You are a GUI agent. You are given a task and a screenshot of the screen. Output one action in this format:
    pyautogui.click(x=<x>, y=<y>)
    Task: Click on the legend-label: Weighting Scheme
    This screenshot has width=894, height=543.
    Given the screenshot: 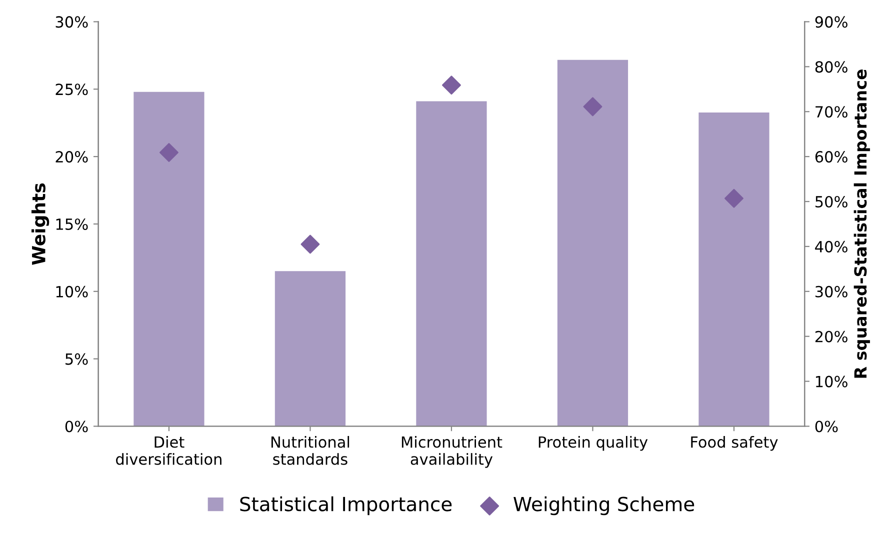 What is the action you would take?
    pyautogui.click(x=604, y=506)
    